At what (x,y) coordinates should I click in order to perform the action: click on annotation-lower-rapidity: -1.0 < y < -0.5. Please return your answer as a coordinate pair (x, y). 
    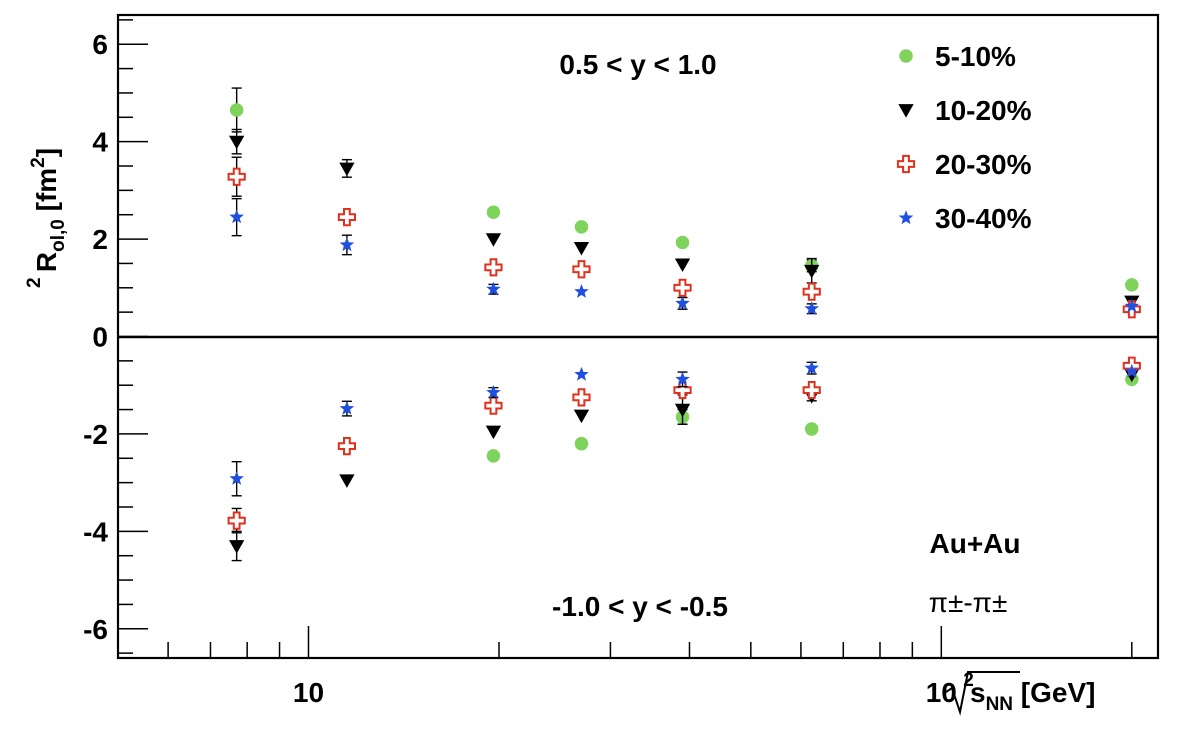
    Looking at the image, I should click on (640, 606).